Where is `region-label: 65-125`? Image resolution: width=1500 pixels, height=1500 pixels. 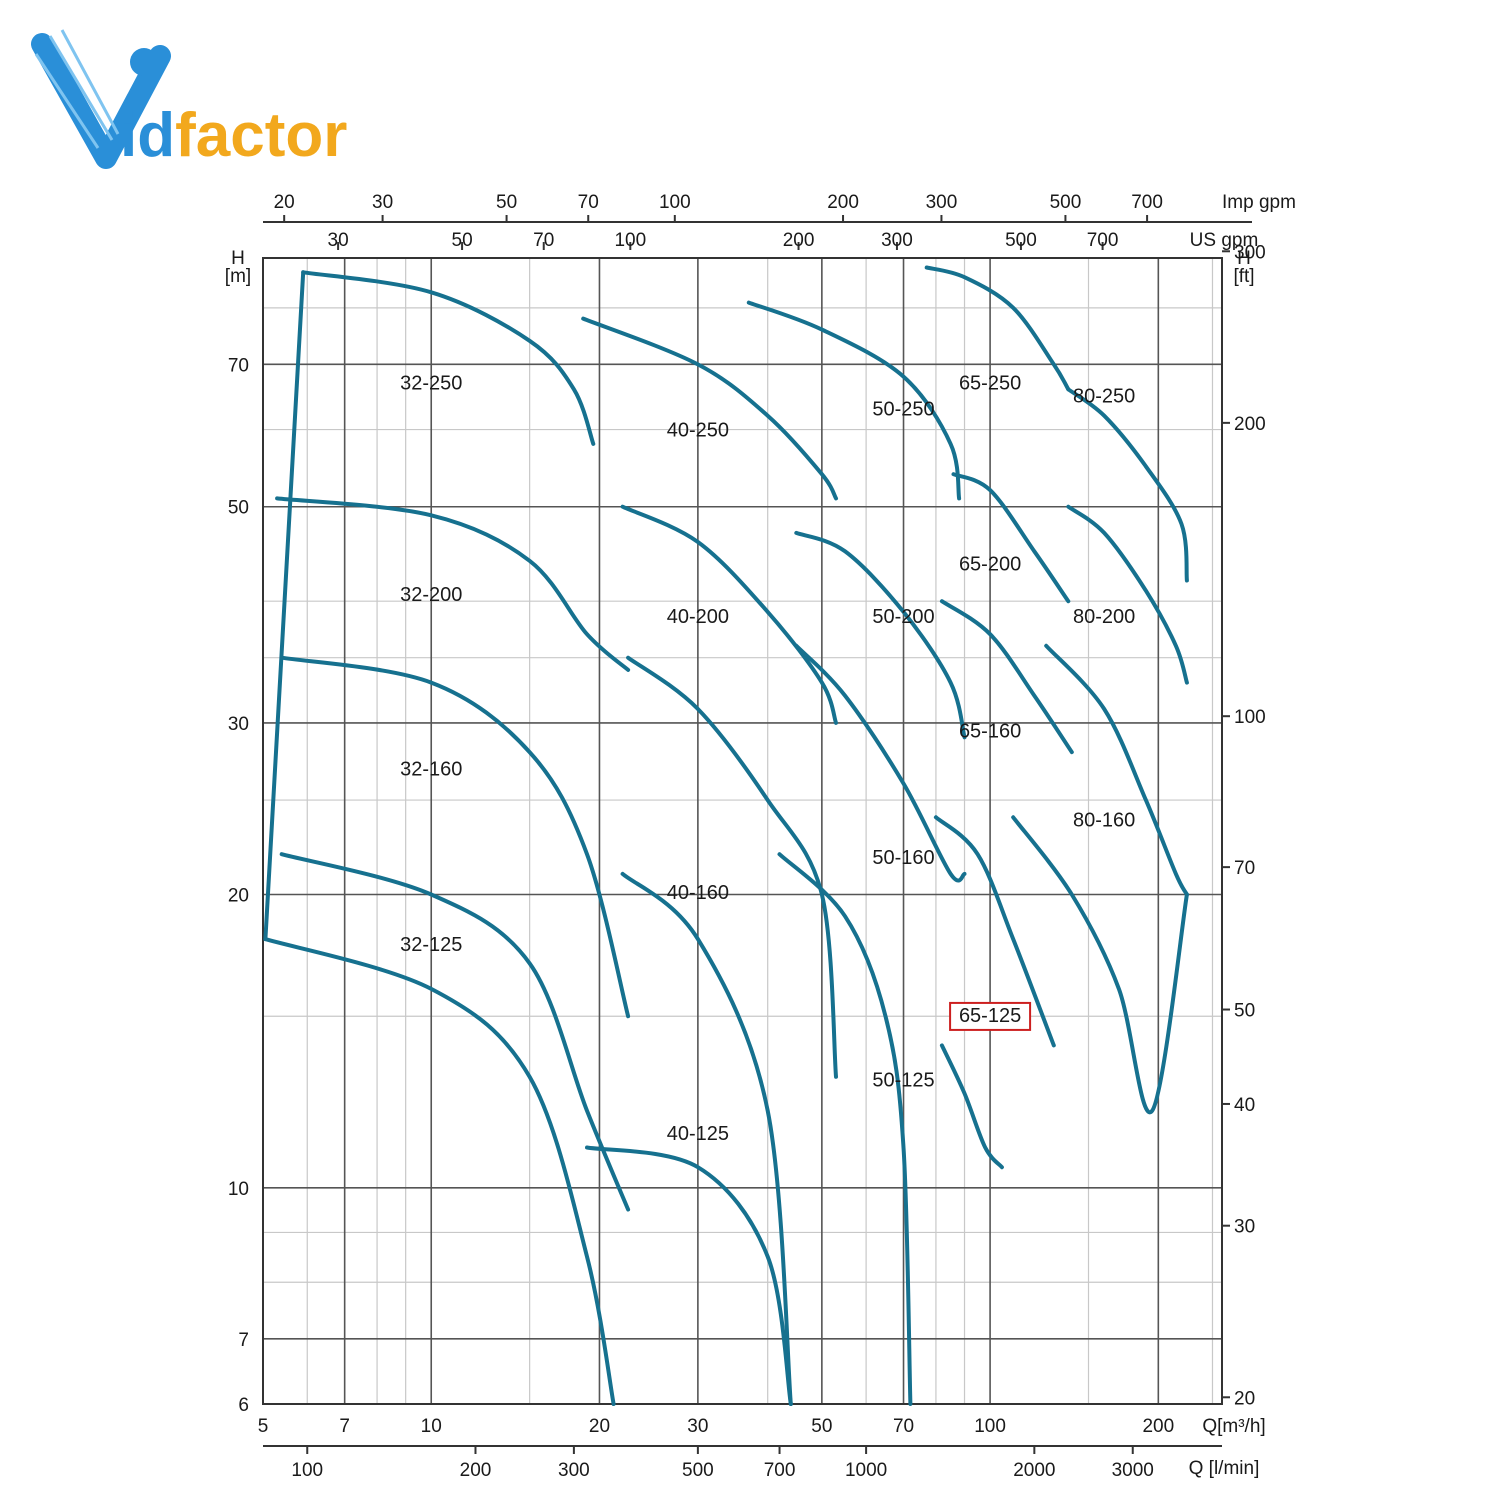
region-label: 65-125 is located at coordinates (990, 1016).